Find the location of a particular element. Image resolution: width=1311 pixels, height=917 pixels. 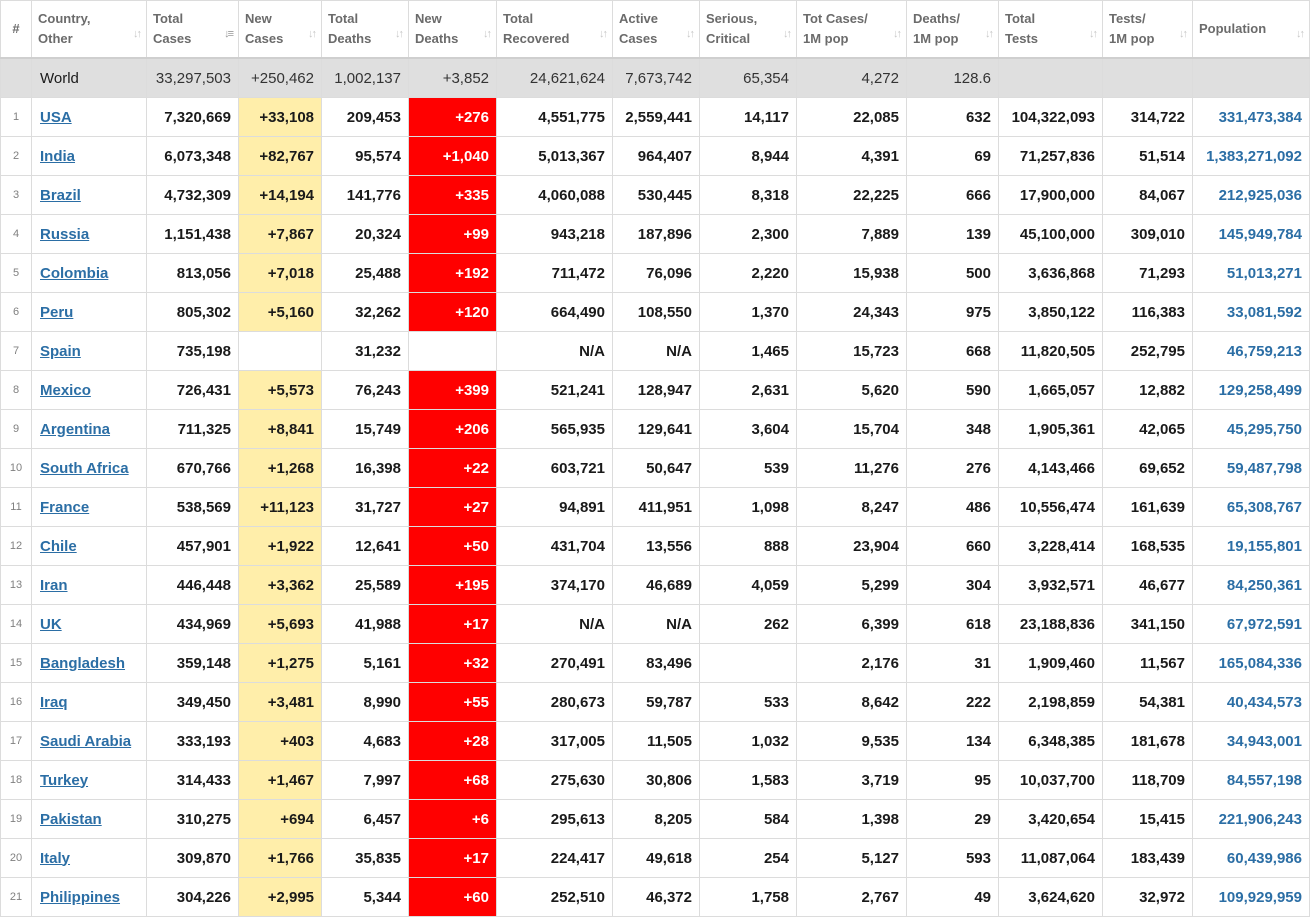

country-link: Italy is located at coordinates (55, 858).